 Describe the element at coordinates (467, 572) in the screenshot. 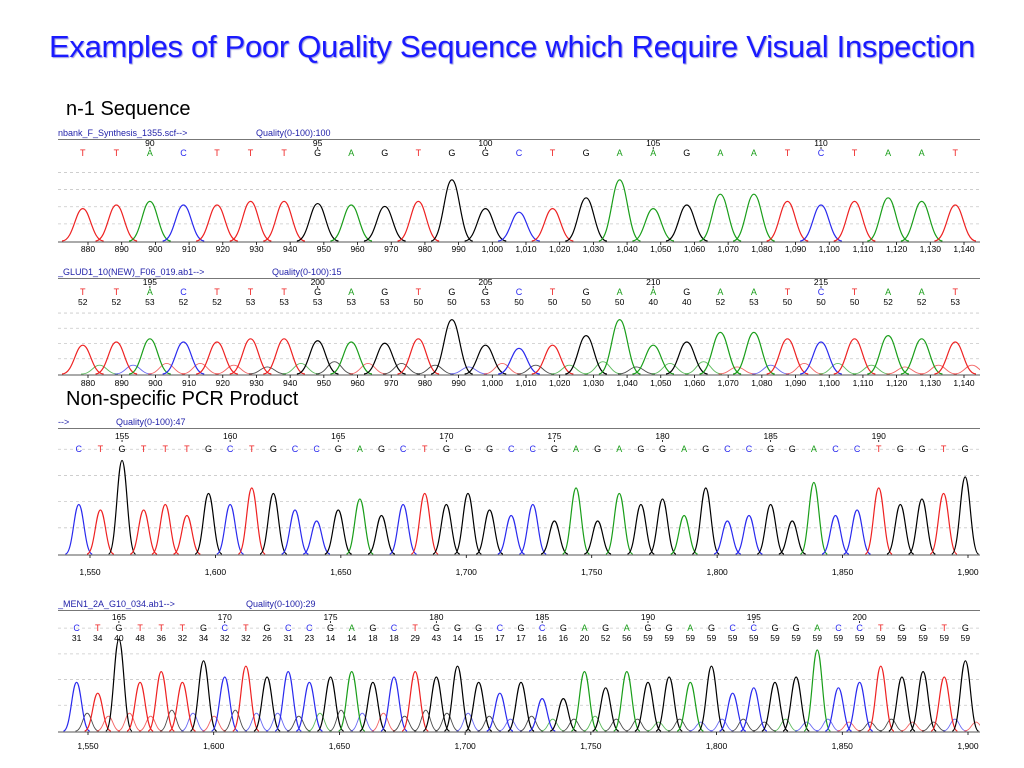

I see `scan-number: 1,700` at that location.